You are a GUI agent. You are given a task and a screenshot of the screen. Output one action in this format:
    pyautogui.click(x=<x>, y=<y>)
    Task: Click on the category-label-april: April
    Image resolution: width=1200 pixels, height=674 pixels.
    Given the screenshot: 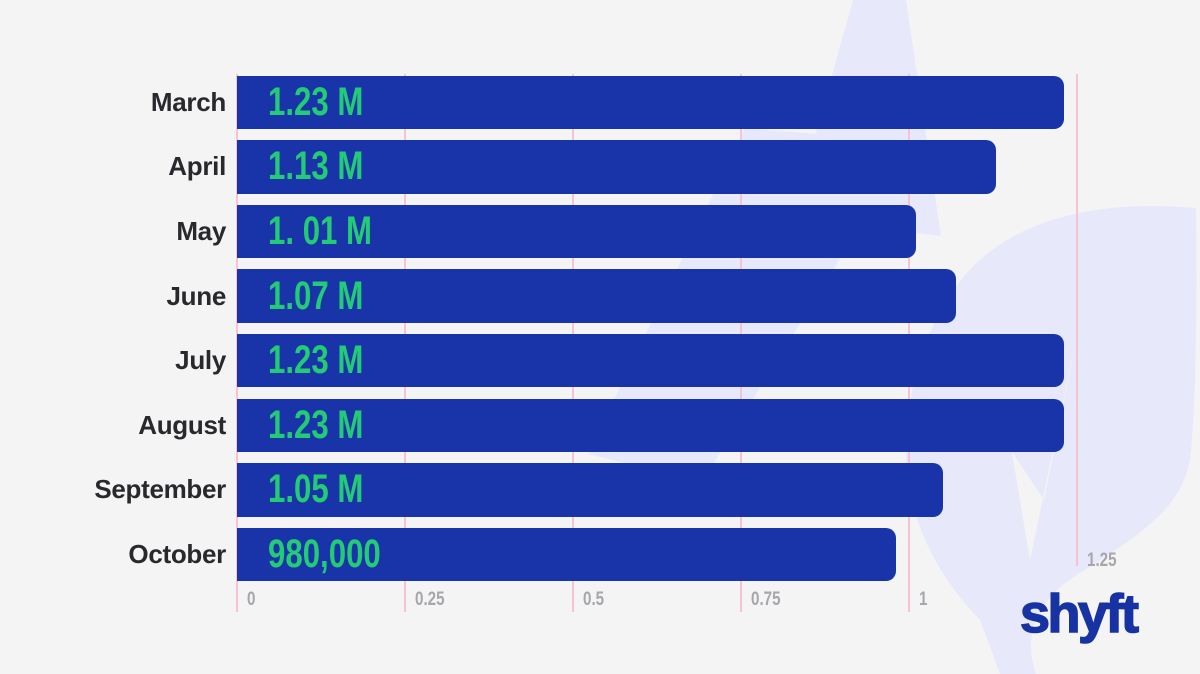 What is the action you would take?
    pyautogui.click(x=197, y=166)
    